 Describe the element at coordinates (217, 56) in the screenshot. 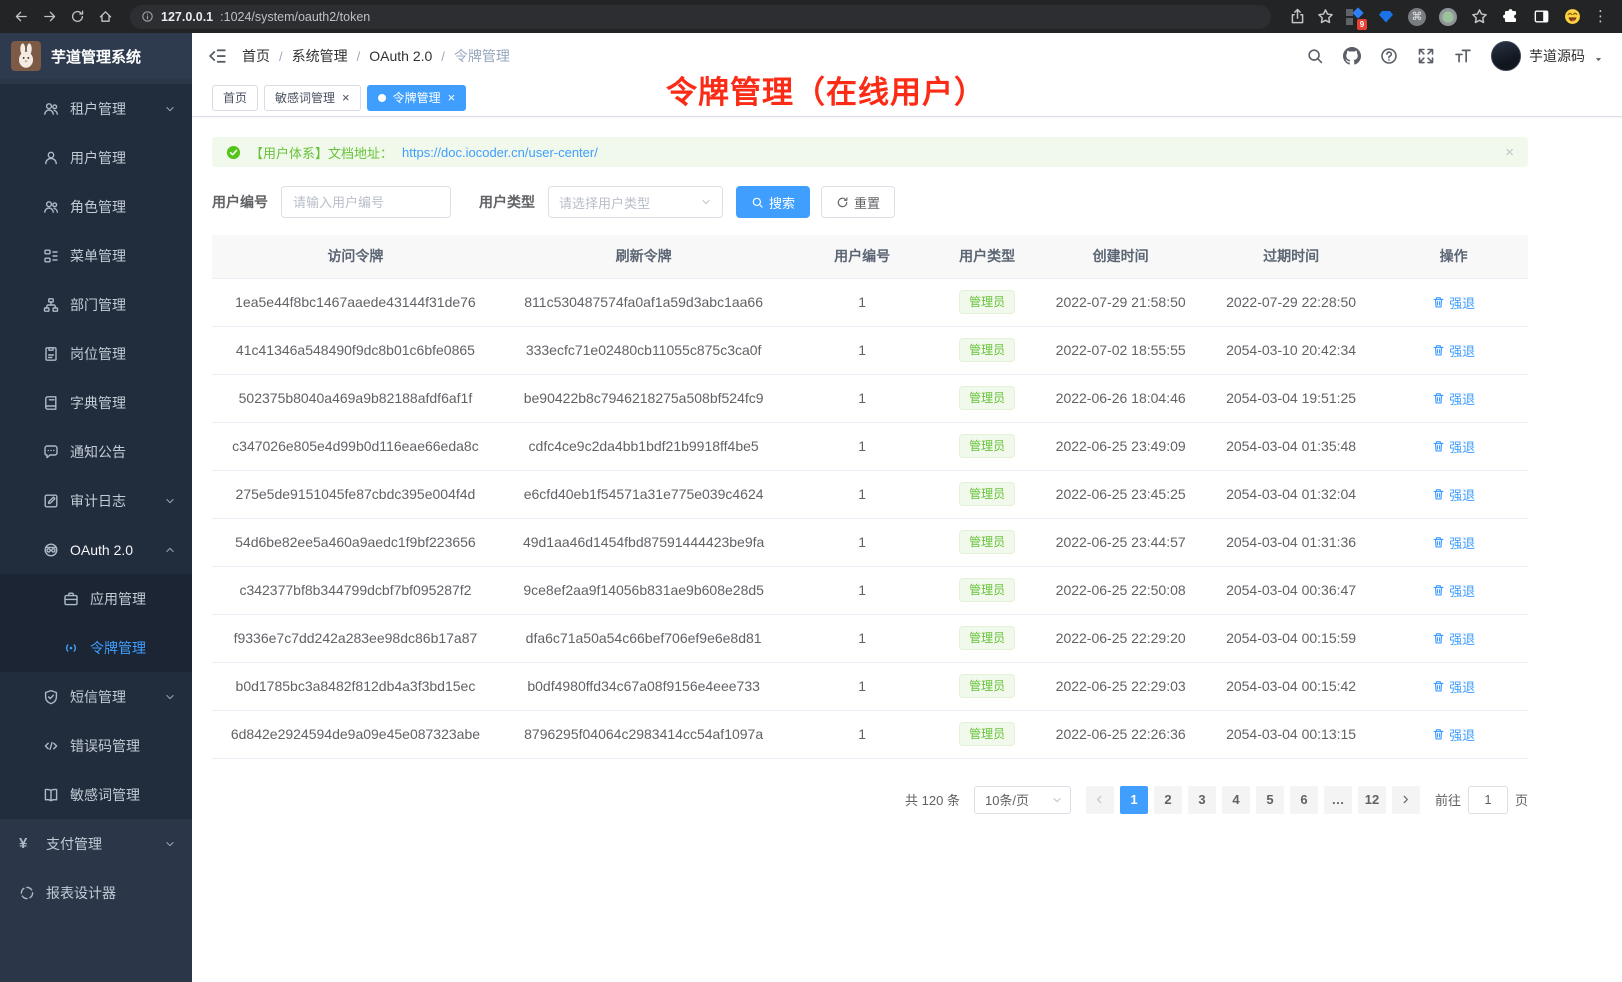

I see `sidebar-fold-icon` at that location.